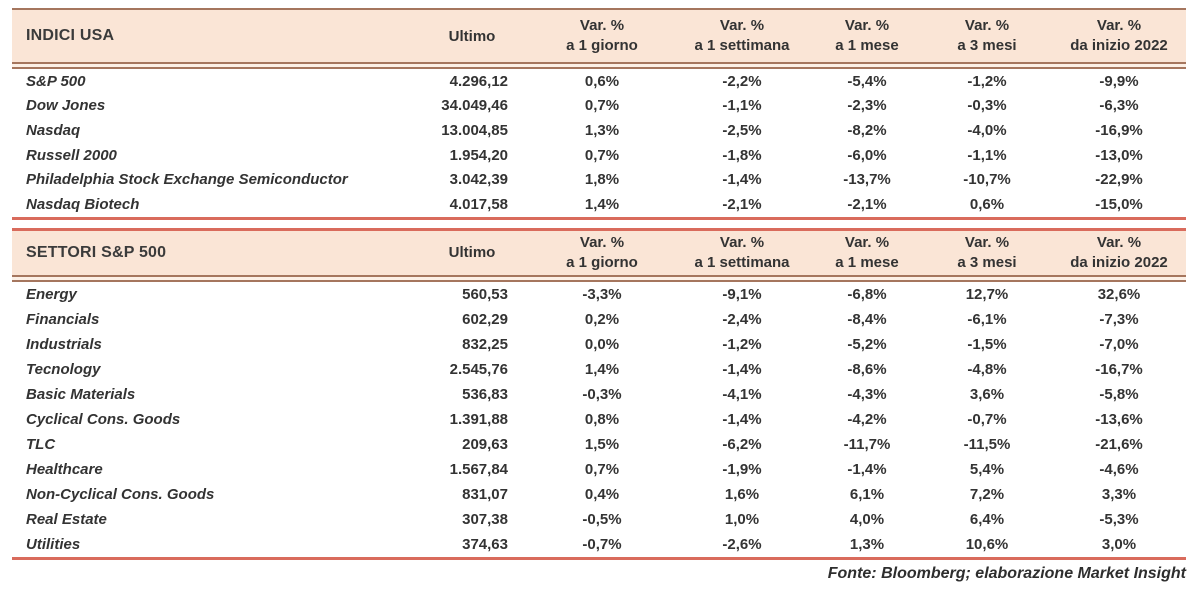 The image size is (1196, 591). Describe the element at coordinates (602, 81) in the screenshot. I see `var-1d-value: 0,6%` at that location.